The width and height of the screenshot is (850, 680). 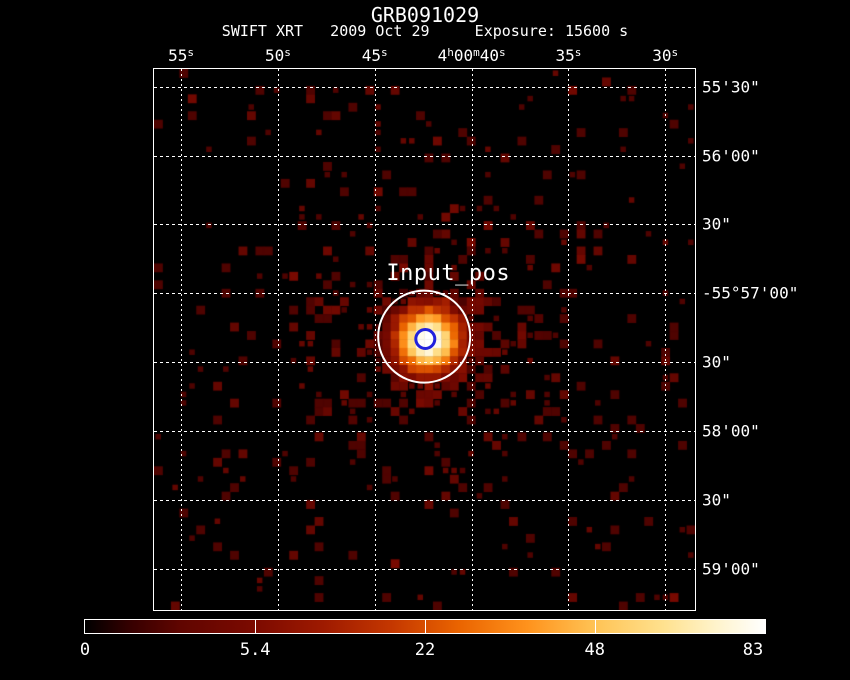 I want to click on page-title: GRB091029, so click(x=425, y=15).